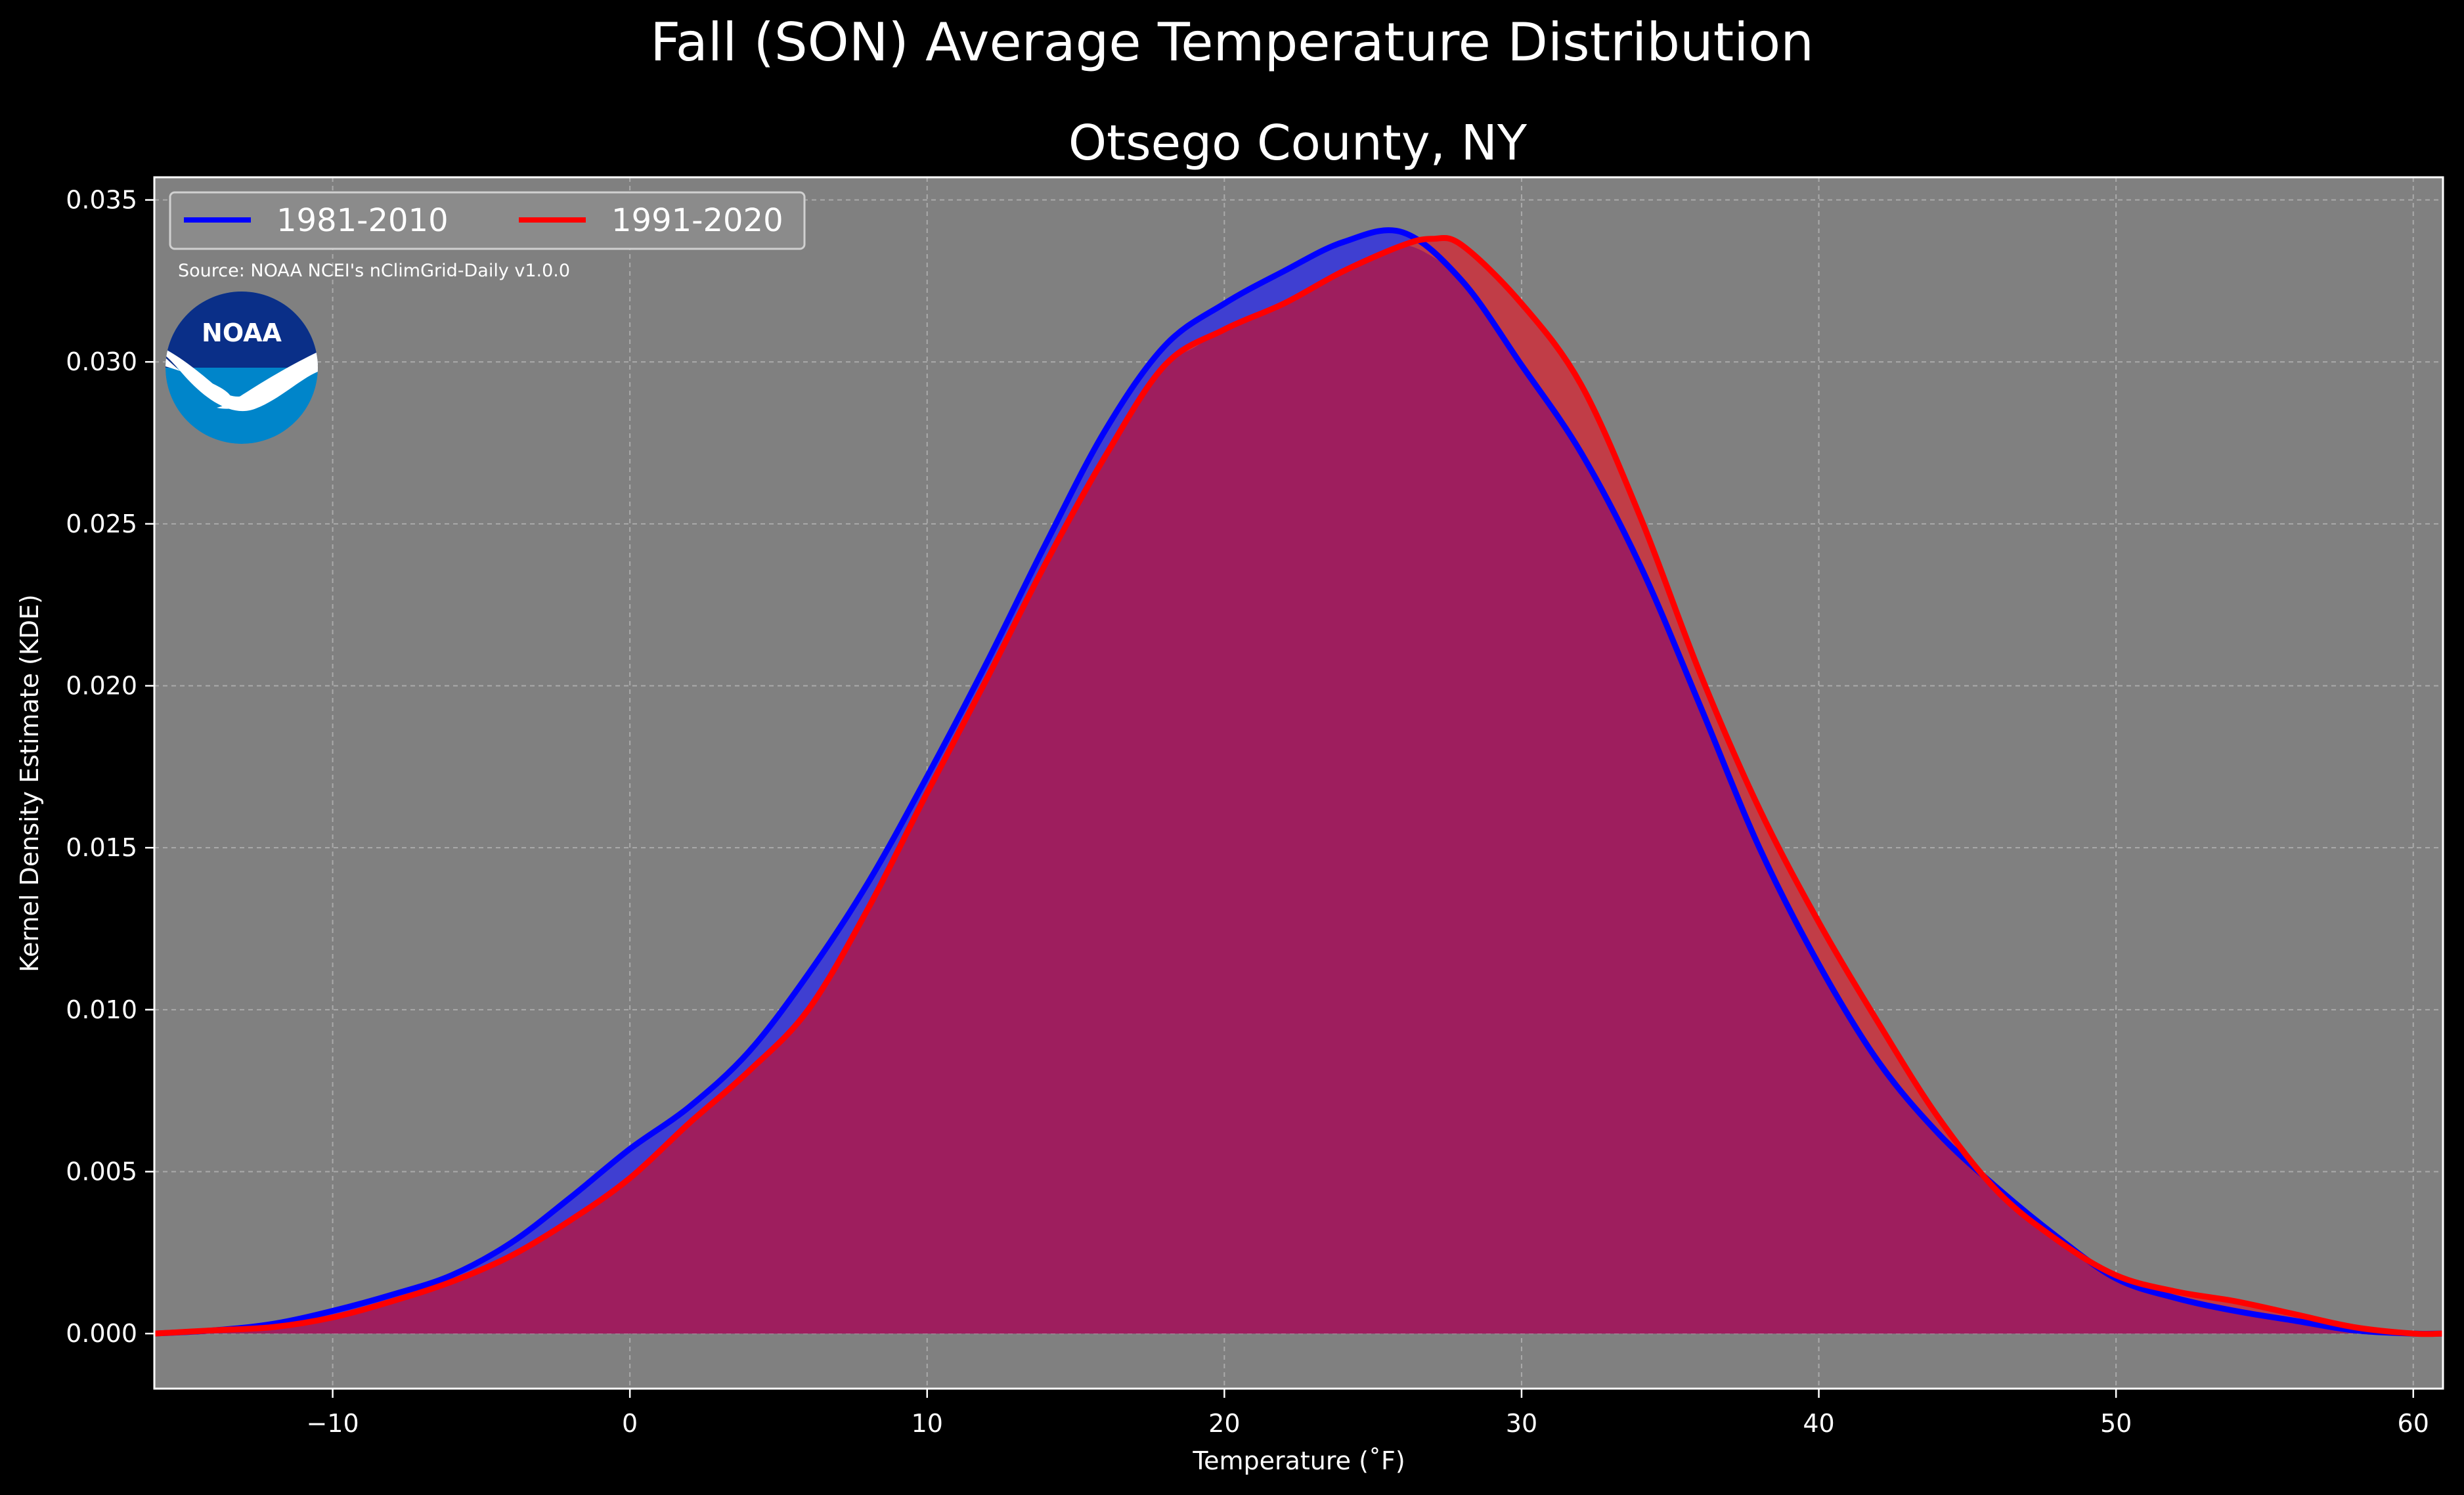 The width and height of the screenshot is (2464, 1495). What do you see at coordinates (1224, 1423) in the screenshot?
I see `x-tick-label: 20` at bounding box center [1224, 1423].